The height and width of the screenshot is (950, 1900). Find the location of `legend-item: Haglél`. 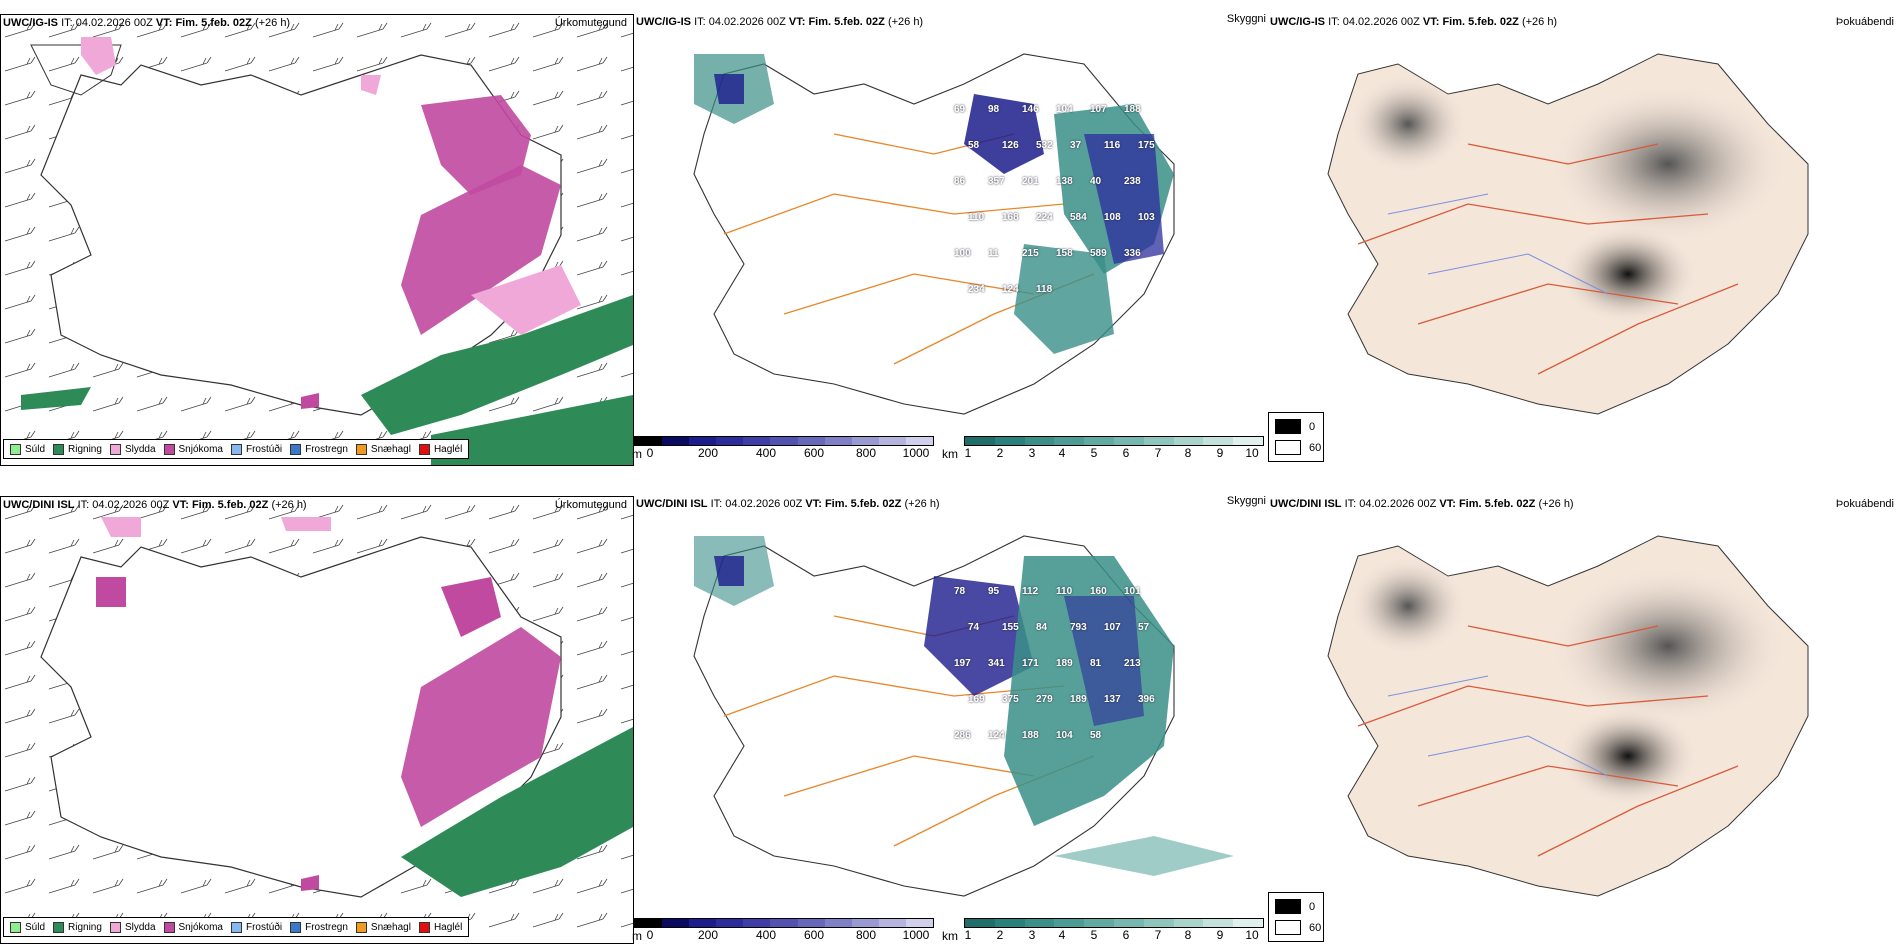

legend-item: Haglél is located at coordinates (440, 927).